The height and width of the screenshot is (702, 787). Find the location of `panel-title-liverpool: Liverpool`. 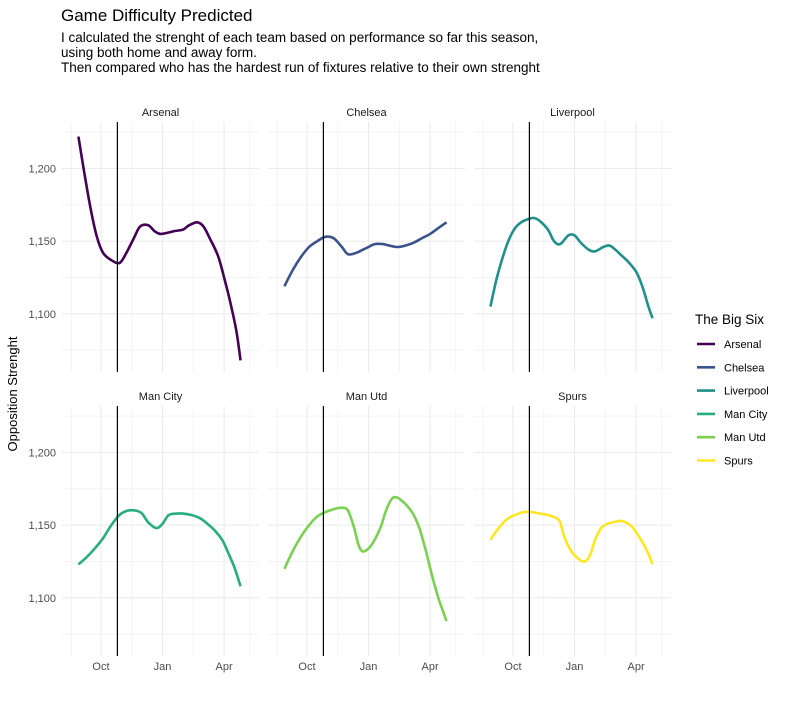

panel-title-liverpool: Liverpool is located at coordinates (572, 113).